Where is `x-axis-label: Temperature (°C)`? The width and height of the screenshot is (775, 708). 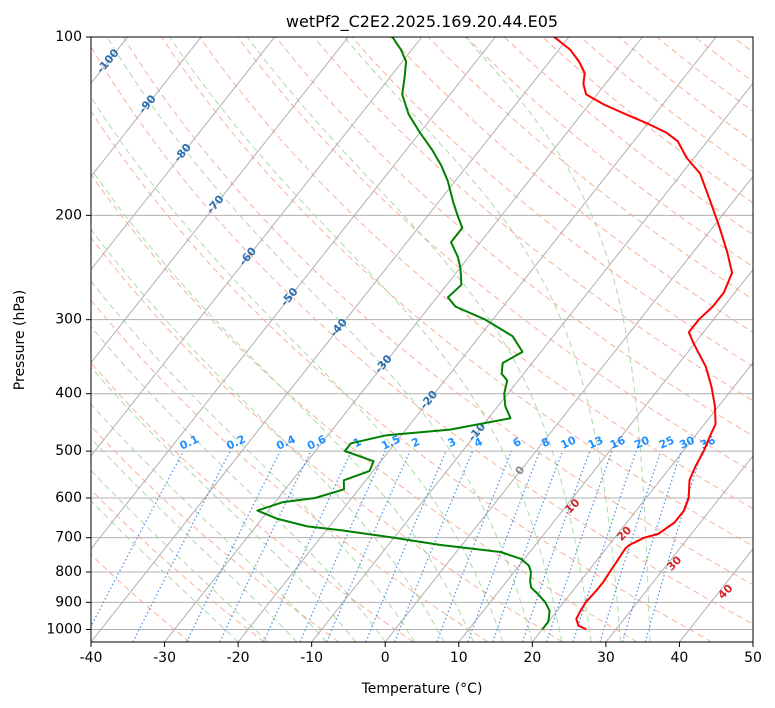 x-axis-label: Temperature (°C) is located at coordinates (422, 689).